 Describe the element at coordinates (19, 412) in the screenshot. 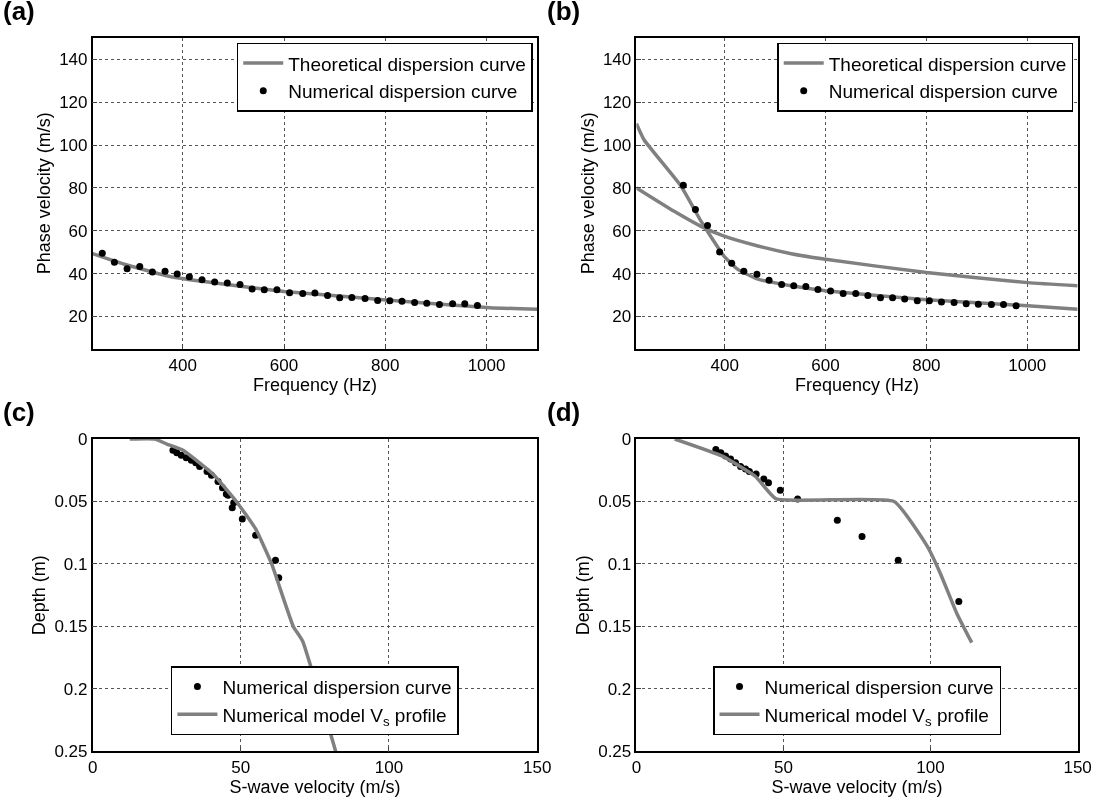

I see `chart-title: (c)` at that location.